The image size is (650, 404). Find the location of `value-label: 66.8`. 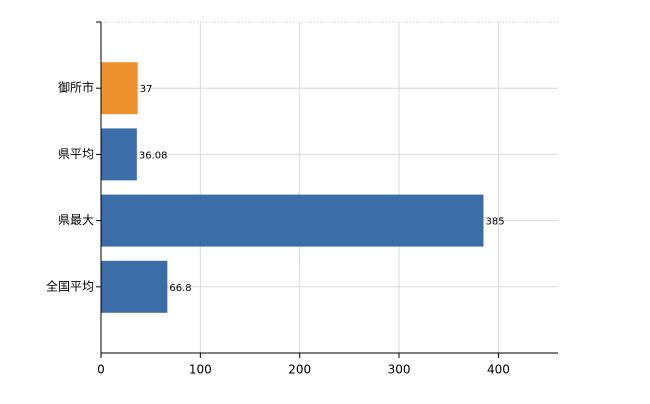

value-label: 66.8 is located at coordinates (180, 288).